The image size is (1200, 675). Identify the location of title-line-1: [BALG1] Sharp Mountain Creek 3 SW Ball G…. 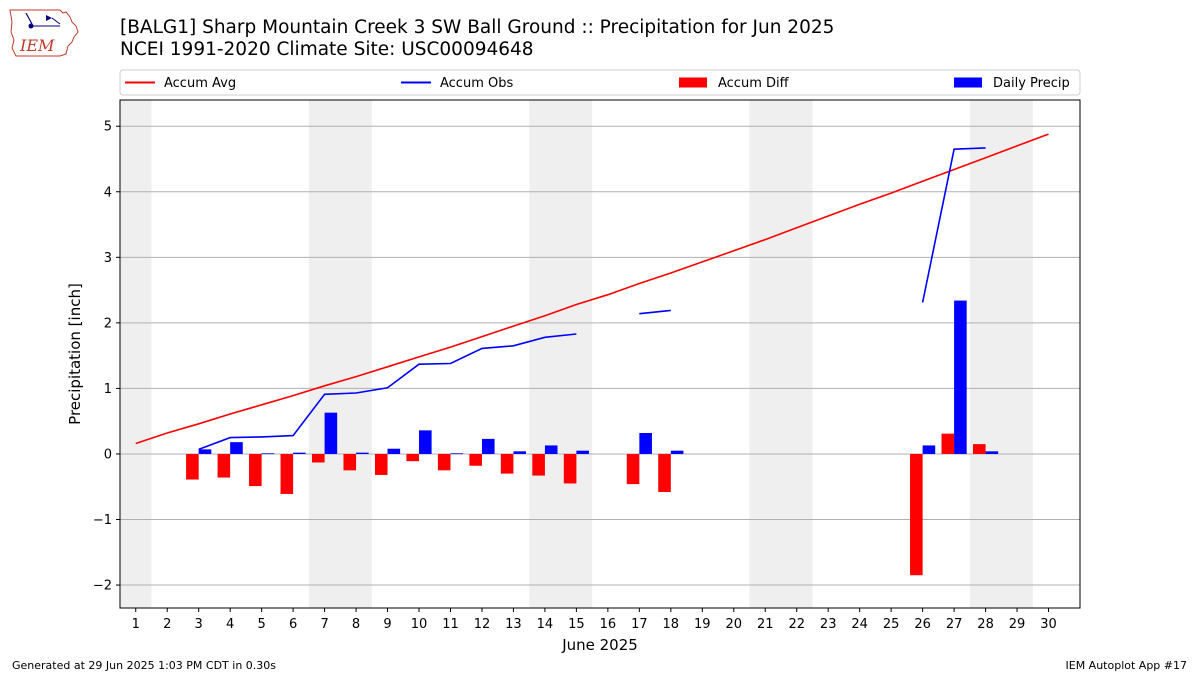
(477, 27).